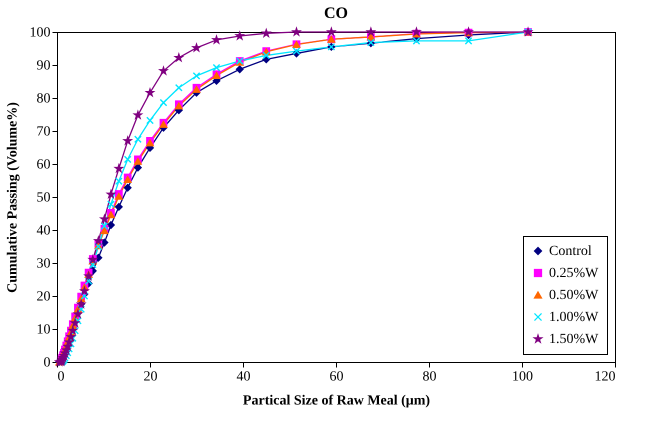 This screenshot has height=435, width=664. I want to click on y-tick-label: 90, so click(43, 66).